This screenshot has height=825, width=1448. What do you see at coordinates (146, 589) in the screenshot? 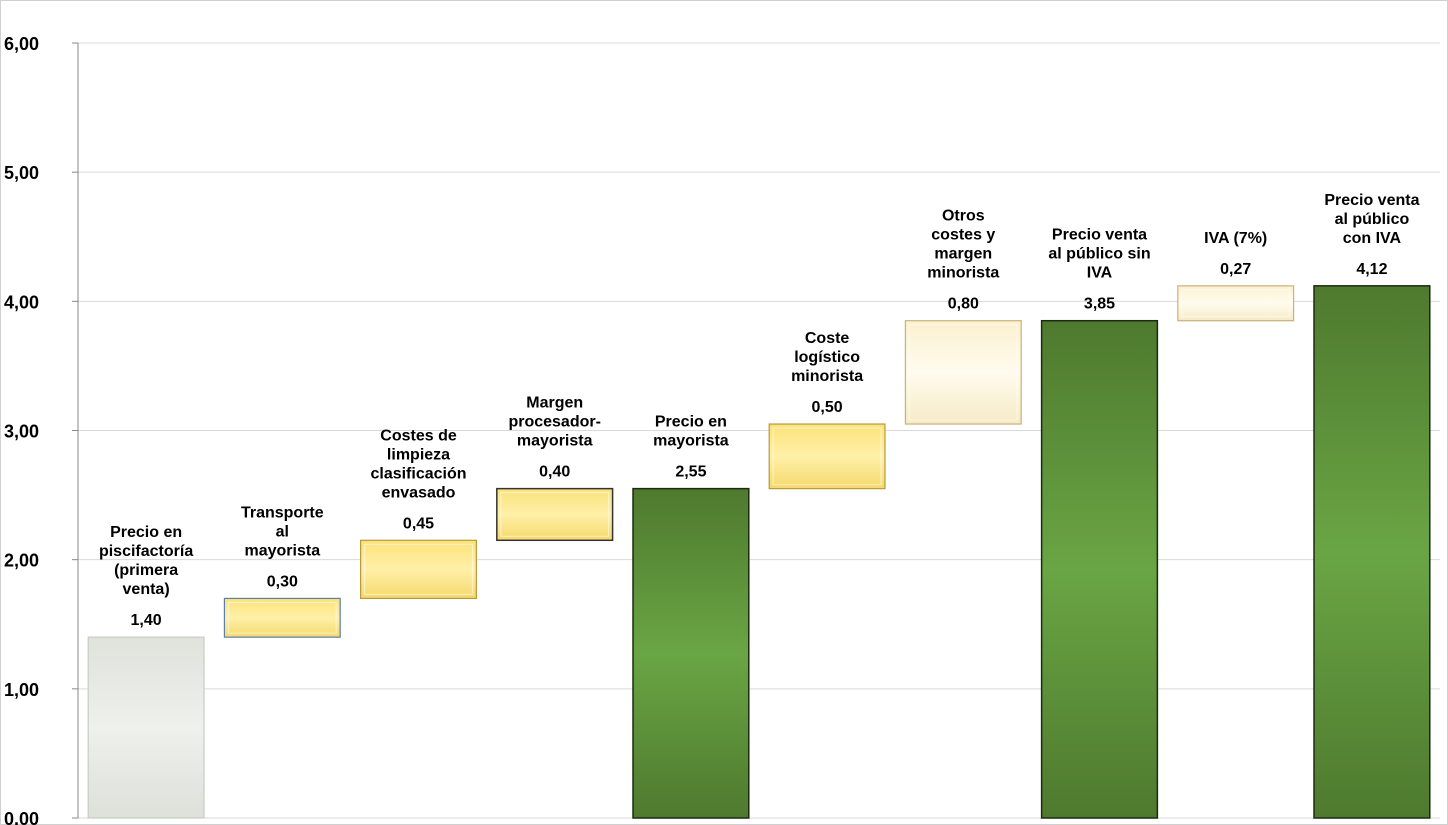
I see `category-label-1: venta)` at bounding box center [146, 589].